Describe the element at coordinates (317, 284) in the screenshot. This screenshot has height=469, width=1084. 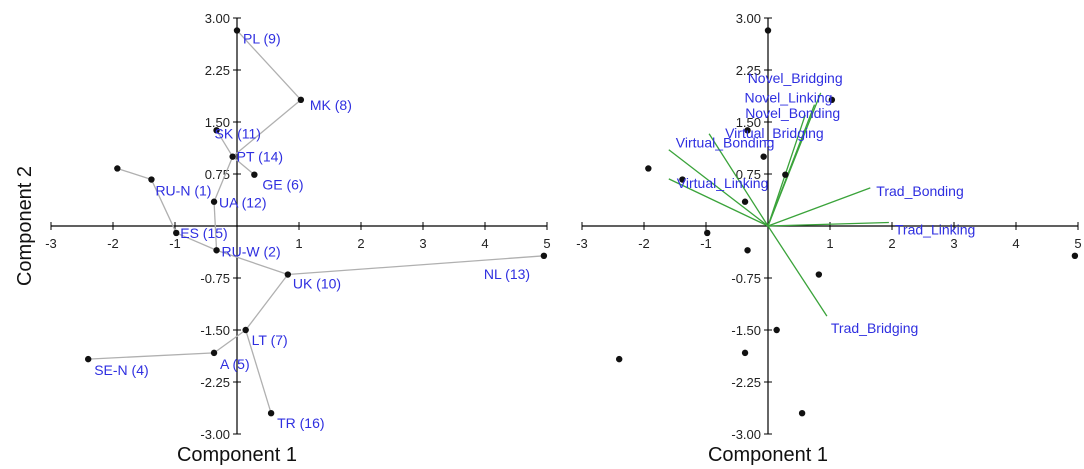
I see `point-label: UK (10)` at that location.